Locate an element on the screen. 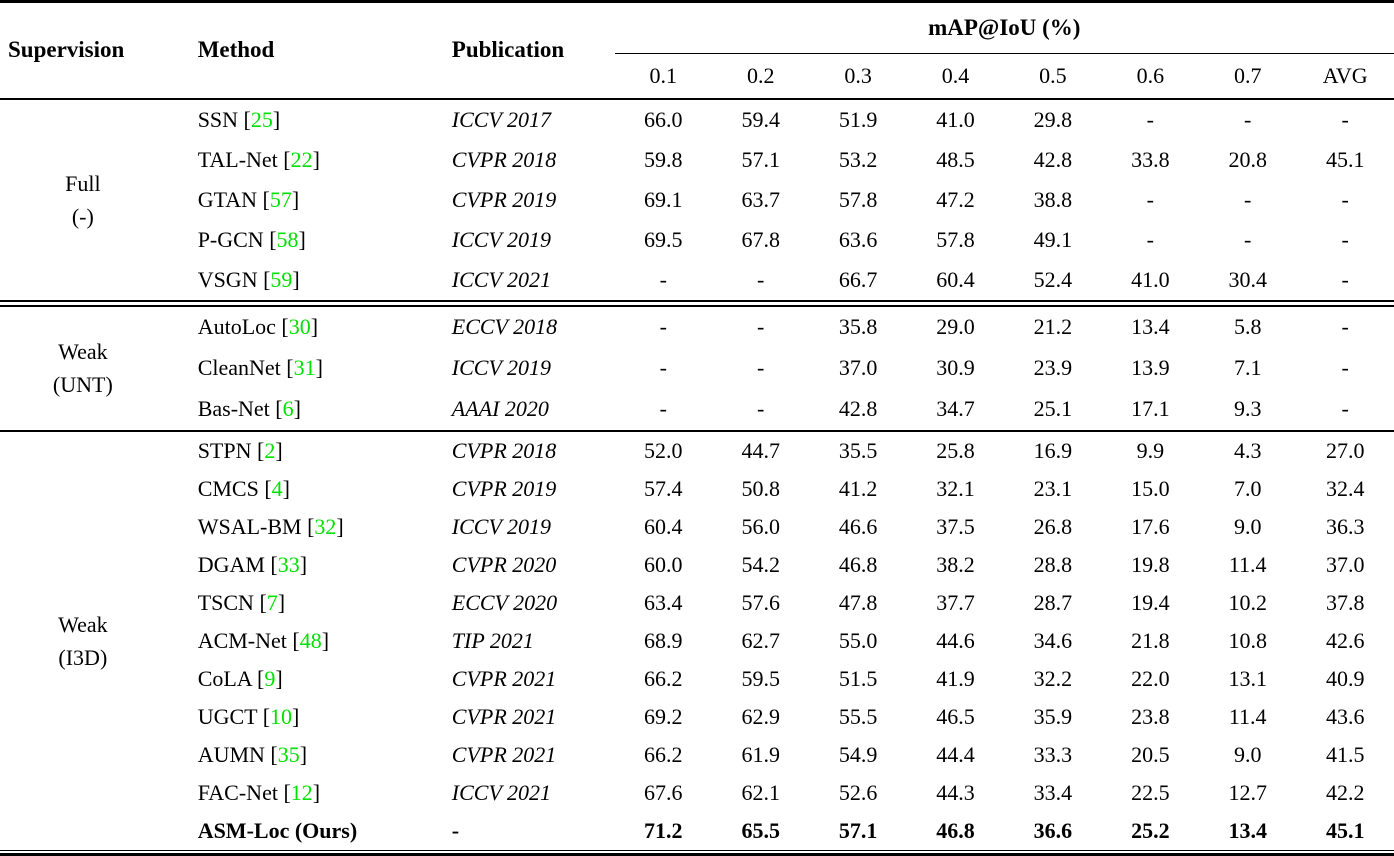 The width and height of the screenshot is (1394, 856). method-cell: P-GCN [58] is located at coordinates (251, 239).